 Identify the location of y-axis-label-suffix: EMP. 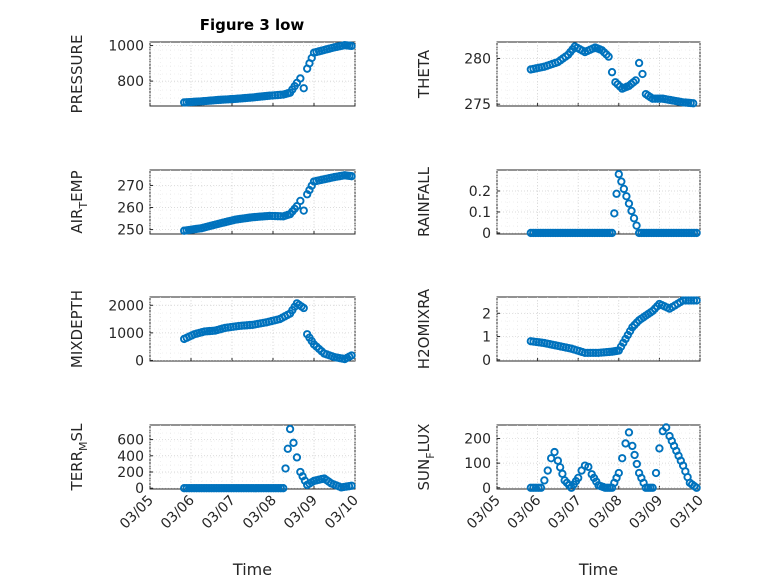
(77, 185).